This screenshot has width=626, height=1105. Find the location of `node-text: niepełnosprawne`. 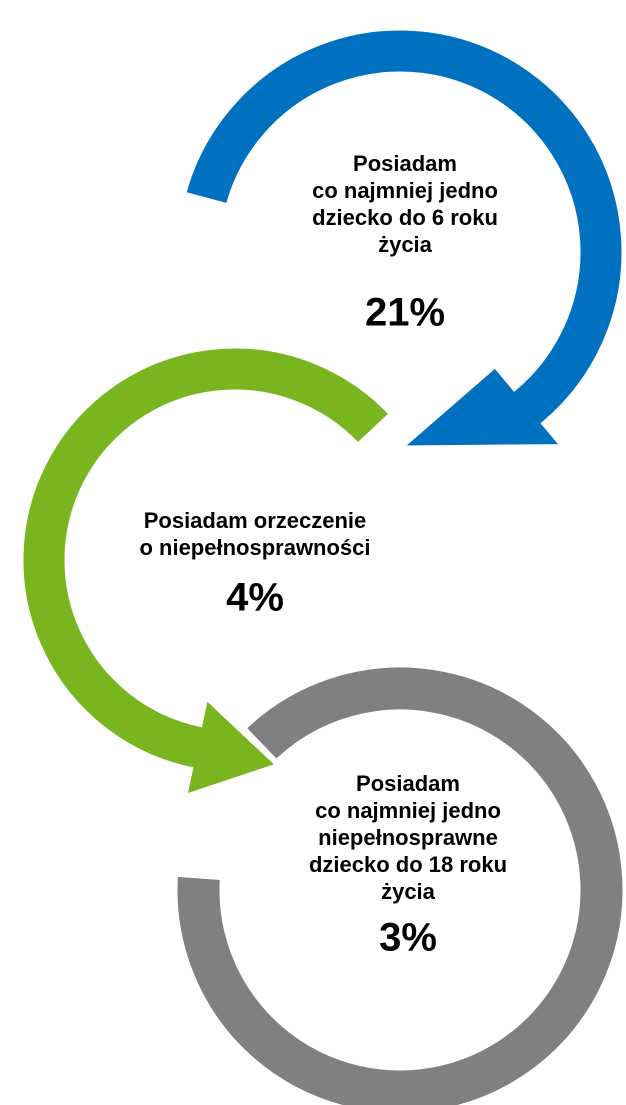

node-text: niepełnosprawne is located at coordinates (408, 837).